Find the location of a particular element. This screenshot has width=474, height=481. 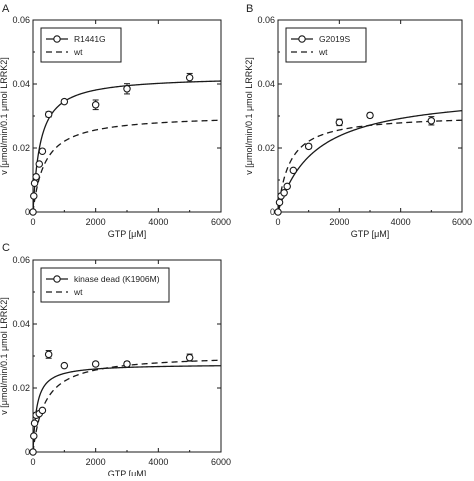

legend: kinase dead (K1906M) wt is located at coordinates (105, 285).